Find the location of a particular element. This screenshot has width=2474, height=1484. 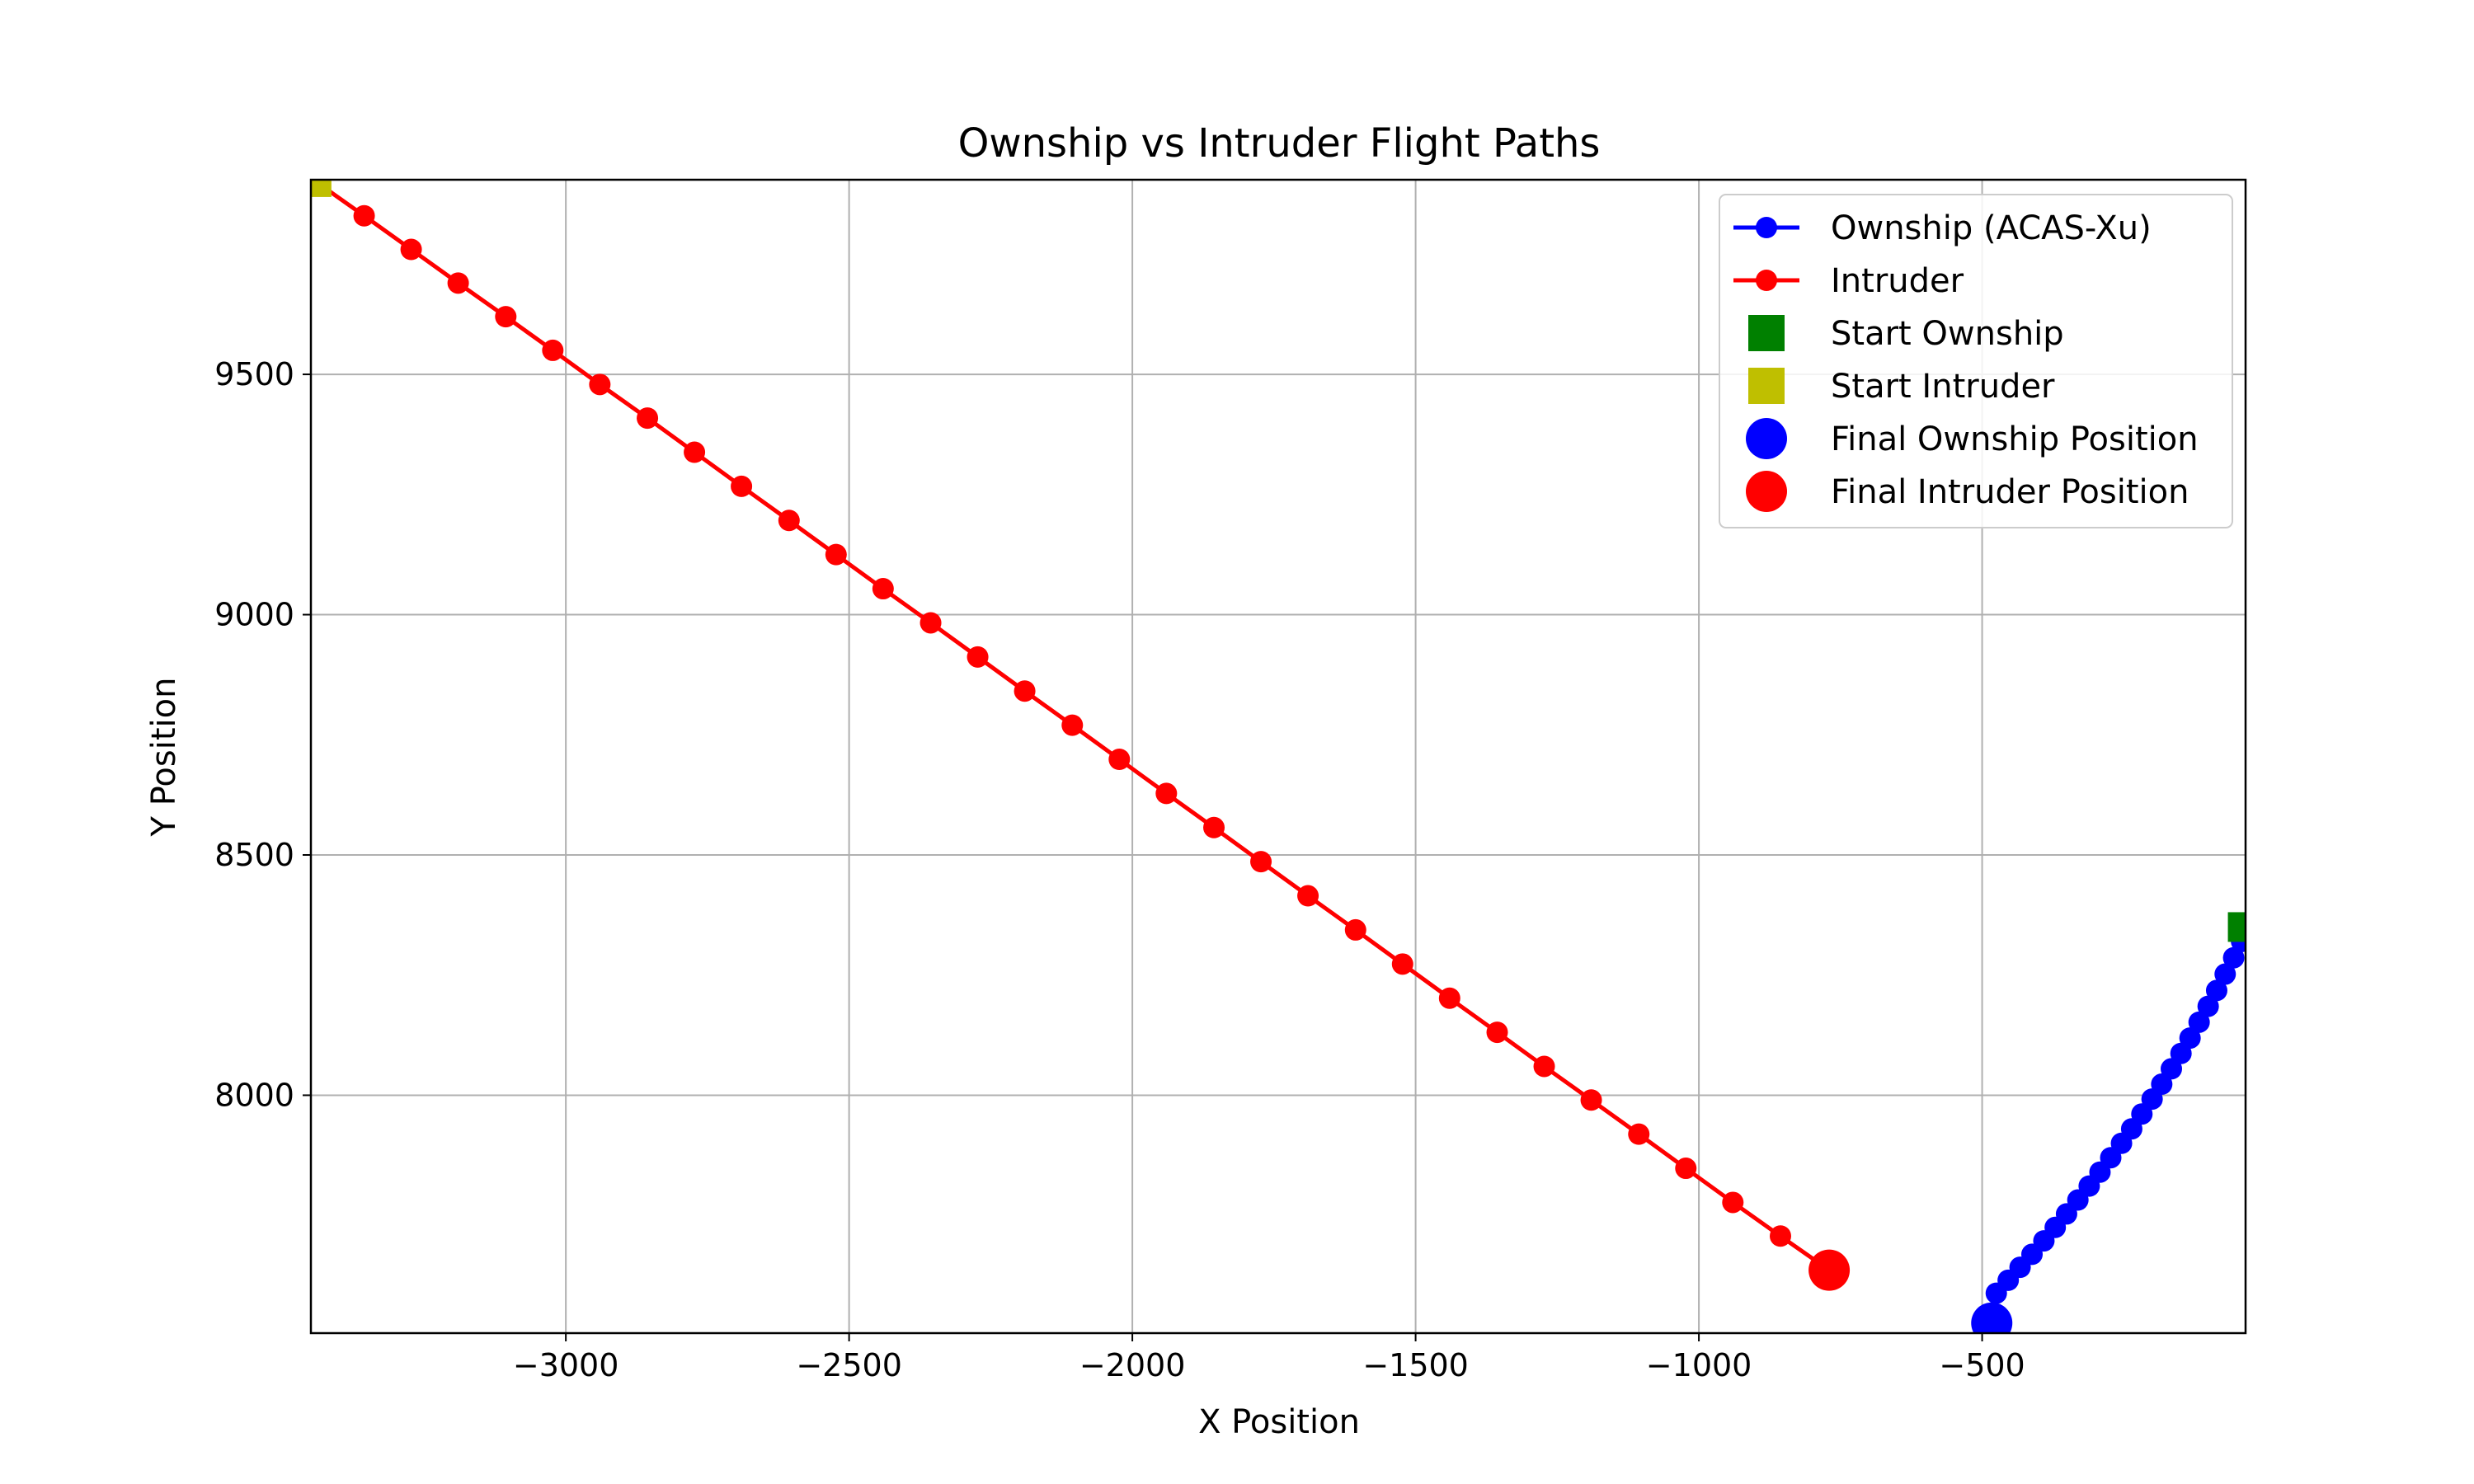

legend-box is located at coordinates (1976, 361).